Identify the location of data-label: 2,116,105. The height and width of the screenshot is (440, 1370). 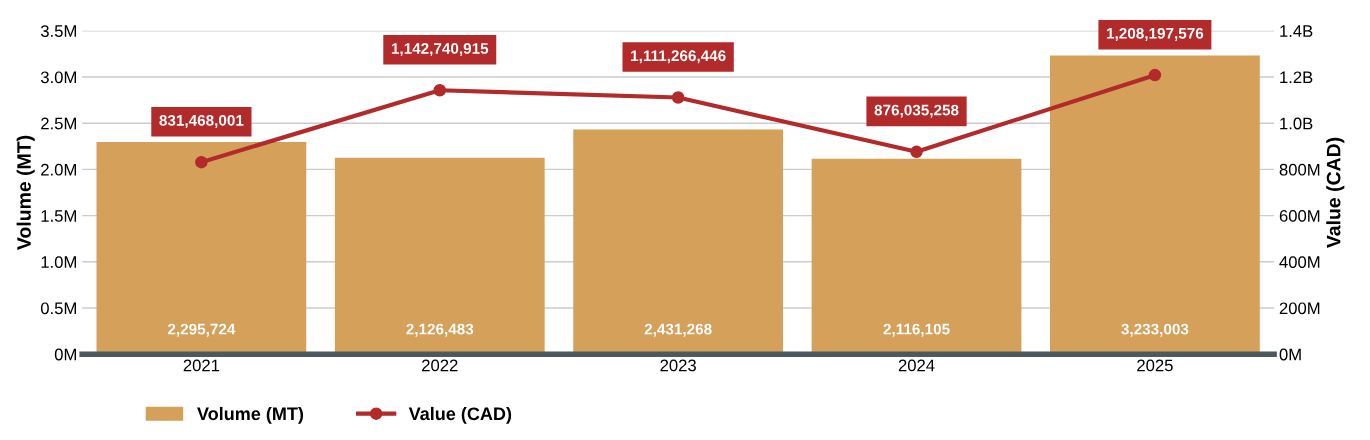
(916, 330).